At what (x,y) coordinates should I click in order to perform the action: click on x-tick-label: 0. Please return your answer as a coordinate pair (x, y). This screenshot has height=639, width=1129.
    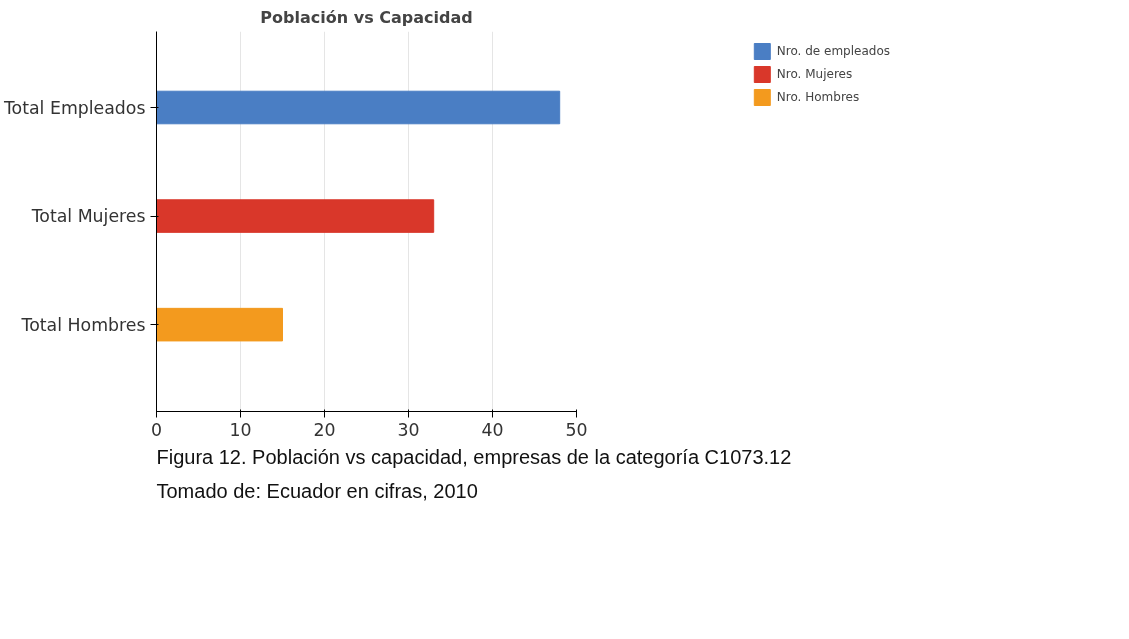
    Looking at the image, I should click on (156, 429).